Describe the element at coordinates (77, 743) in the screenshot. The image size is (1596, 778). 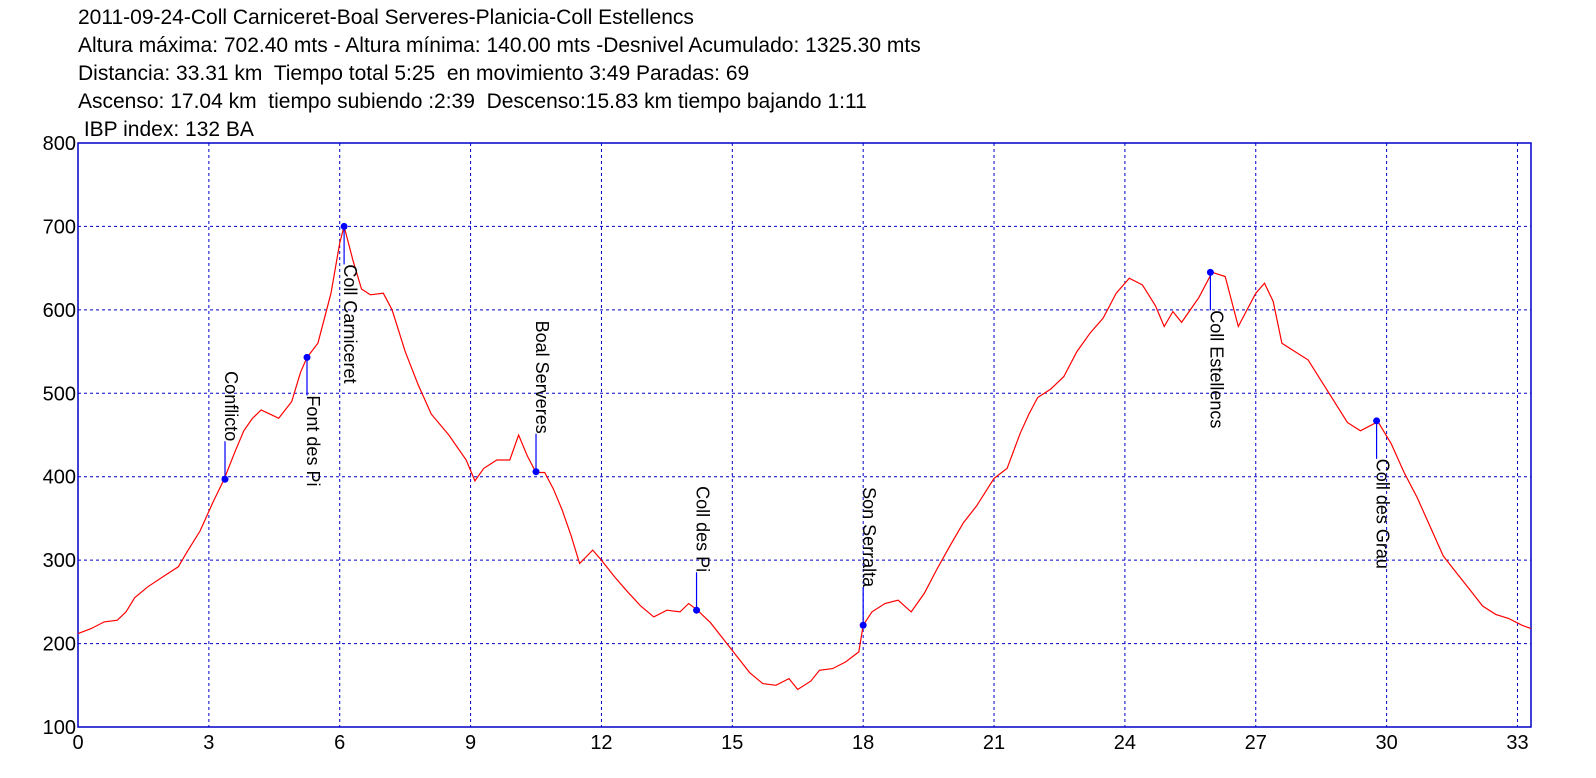
I see `x-tick-label: 0` at that location.